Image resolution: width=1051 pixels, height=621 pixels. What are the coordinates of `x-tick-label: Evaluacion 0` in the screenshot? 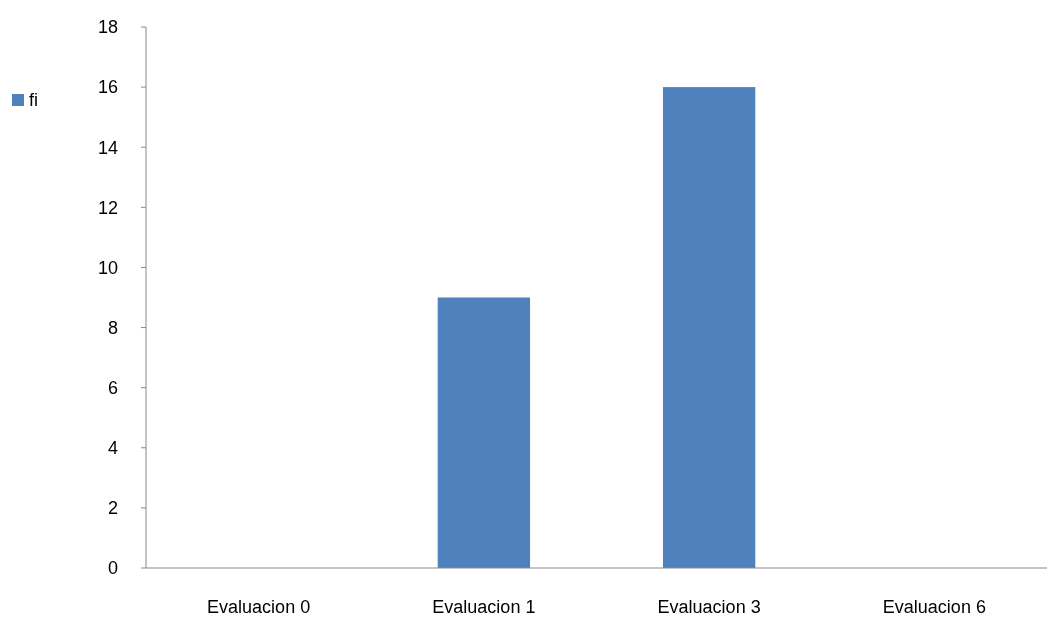 It's located at (259, 607).